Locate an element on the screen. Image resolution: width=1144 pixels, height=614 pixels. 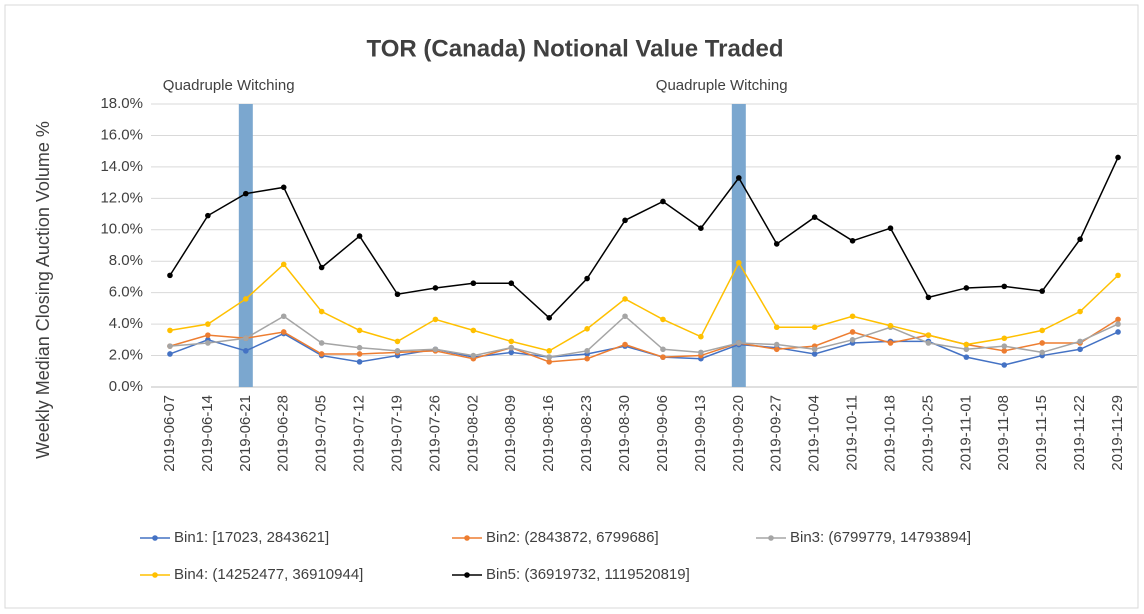
y-axis-title: Weekly Median Closing Auction Volume % is located at coordinates (43, 290).